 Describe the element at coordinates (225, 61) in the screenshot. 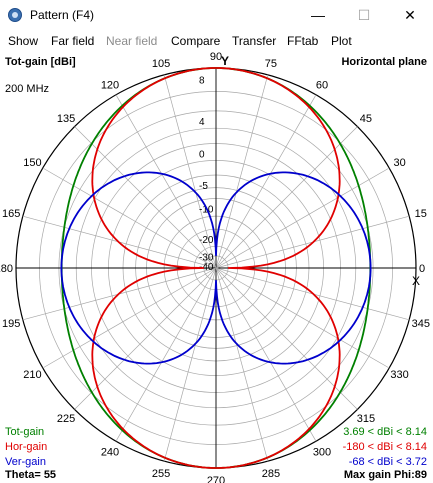

I see `y-axis-label: Y` at that location.